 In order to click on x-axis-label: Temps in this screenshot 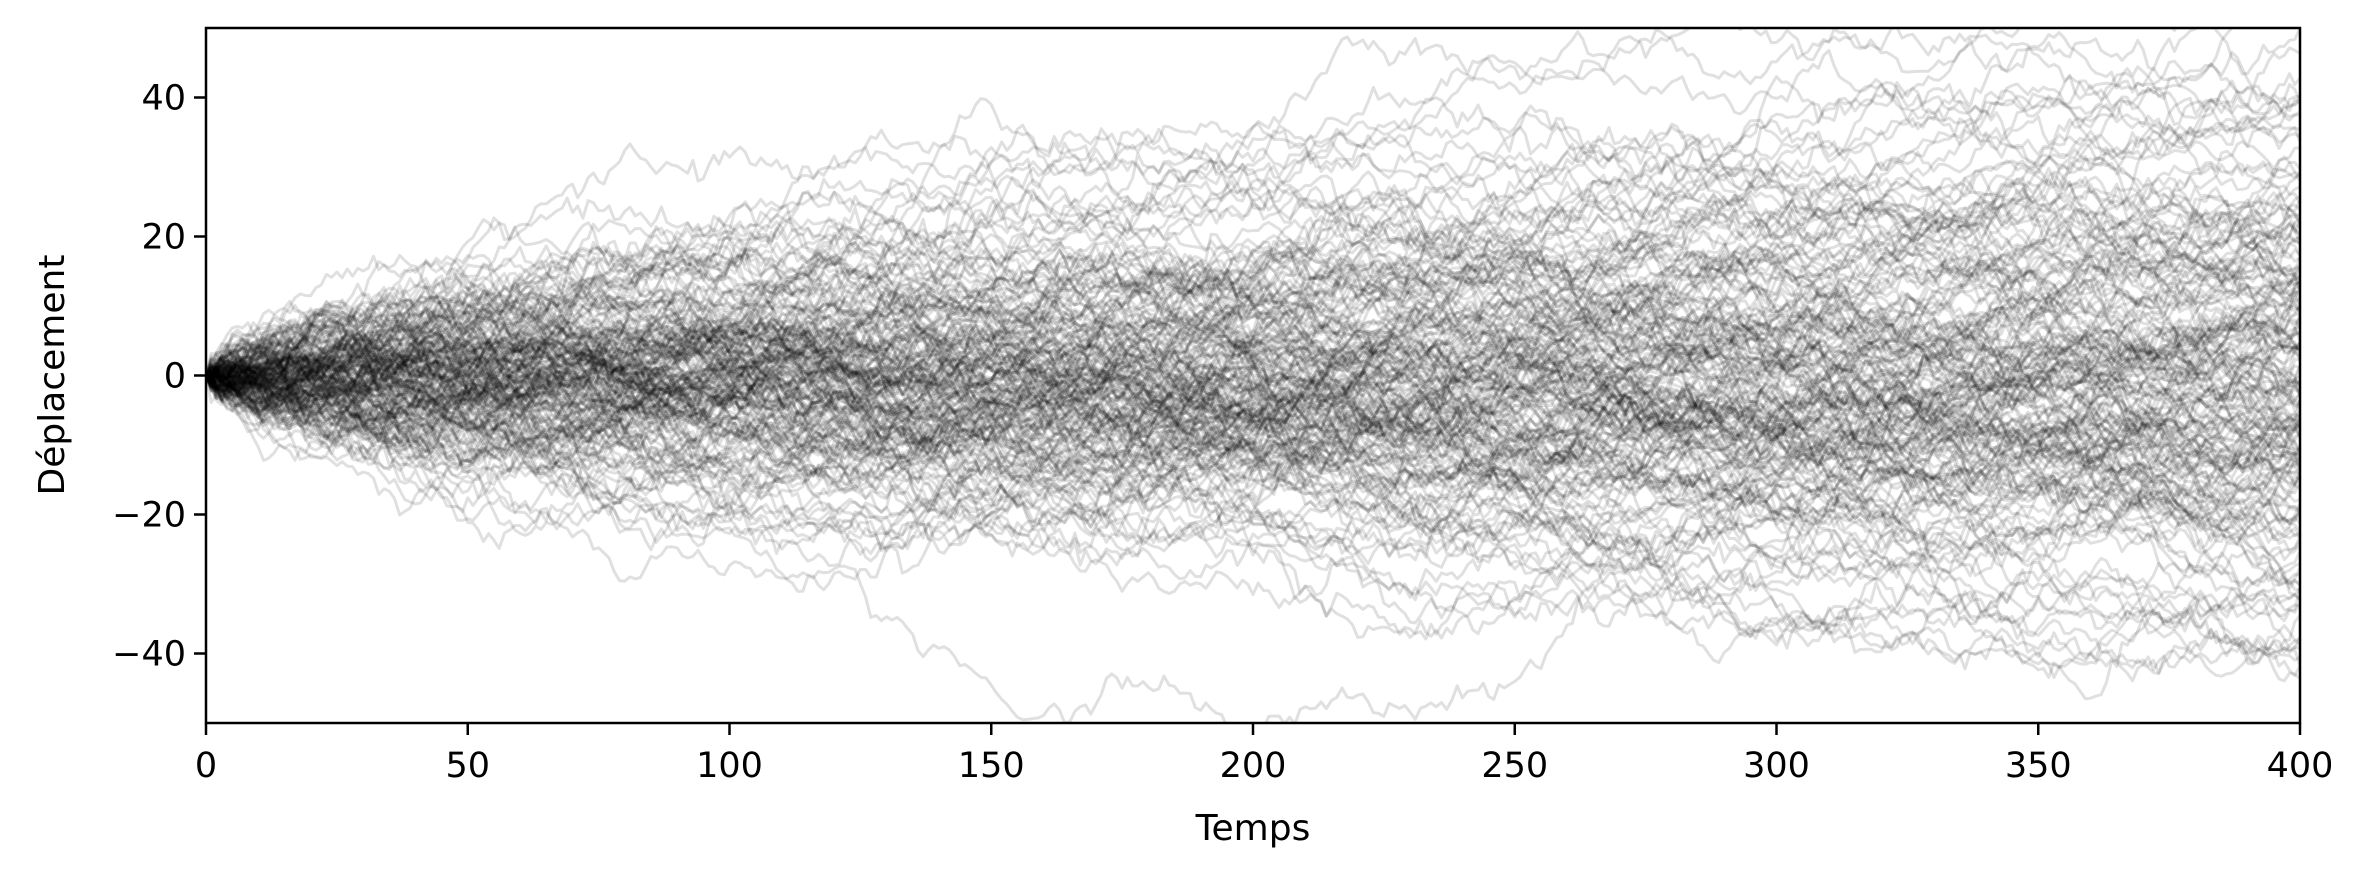, I will do `click(1253, 828)`.